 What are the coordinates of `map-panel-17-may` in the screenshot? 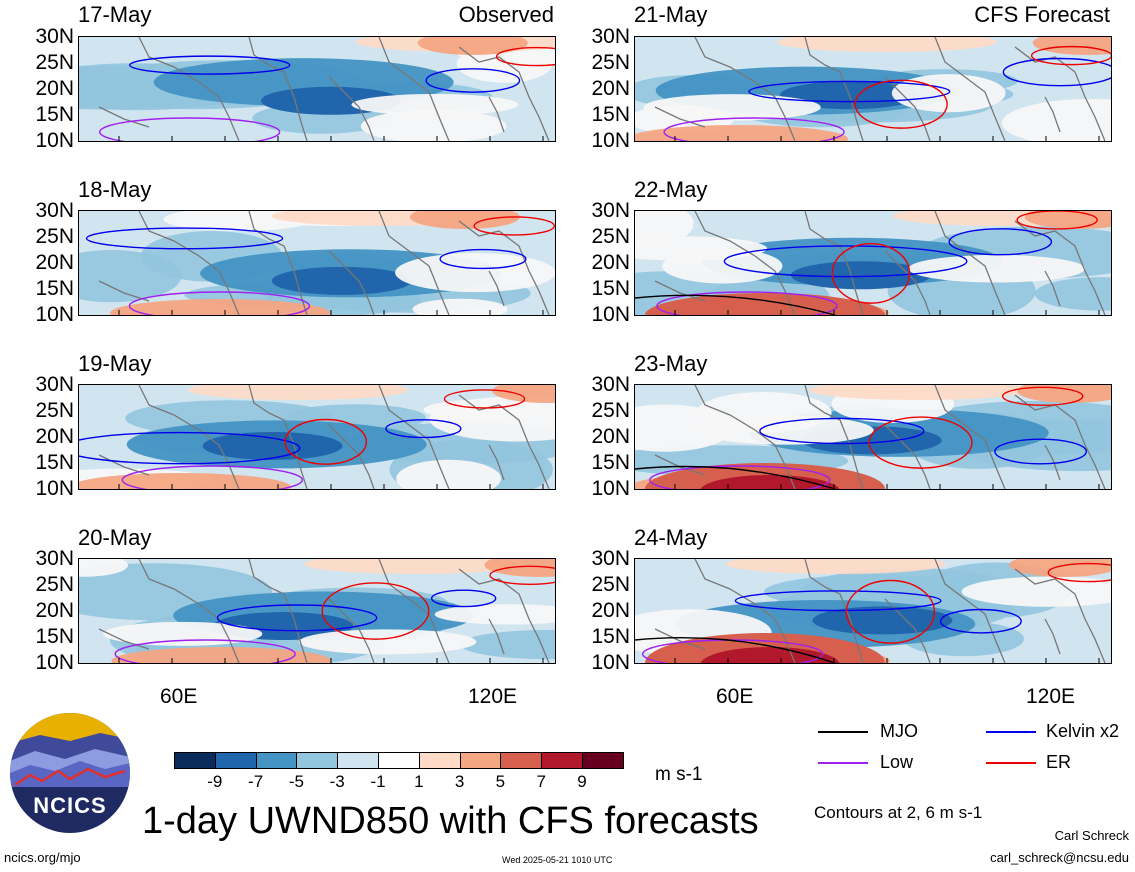 It's located at (317, 89).